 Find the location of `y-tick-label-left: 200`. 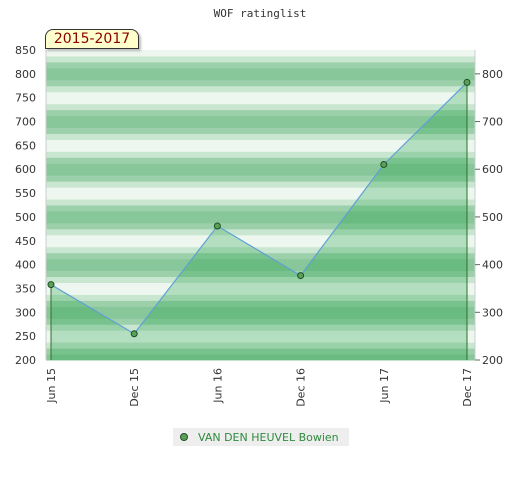

y-tick-label-left: 200 is located at coordinates (25, 360).